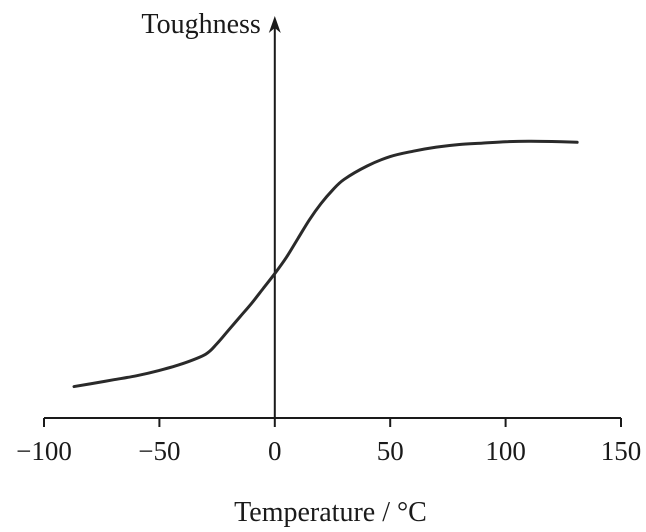 The image size is (646, 532). I want to click on x-tick-label: −100, so click(44, 451).